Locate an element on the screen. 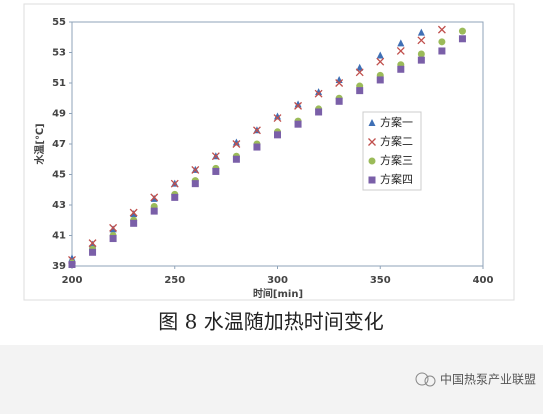  y-tick-label: 39 is located at coordinates (59, 266).